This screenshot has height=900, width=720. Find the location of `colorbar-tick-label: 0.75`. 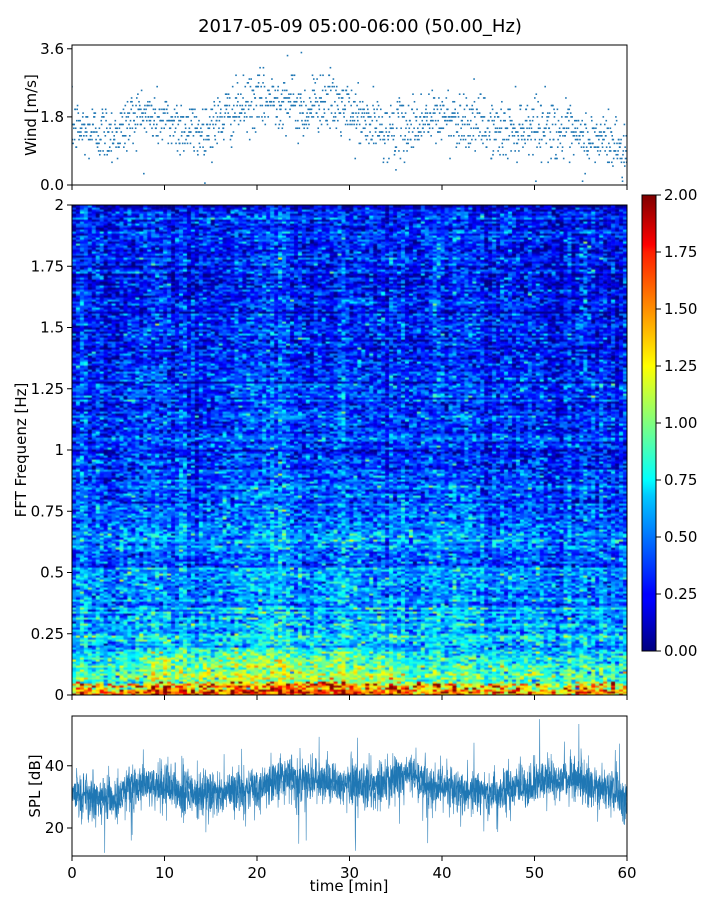

colorbar-tick-label: 0.75 is located at coordinates (680, 480).